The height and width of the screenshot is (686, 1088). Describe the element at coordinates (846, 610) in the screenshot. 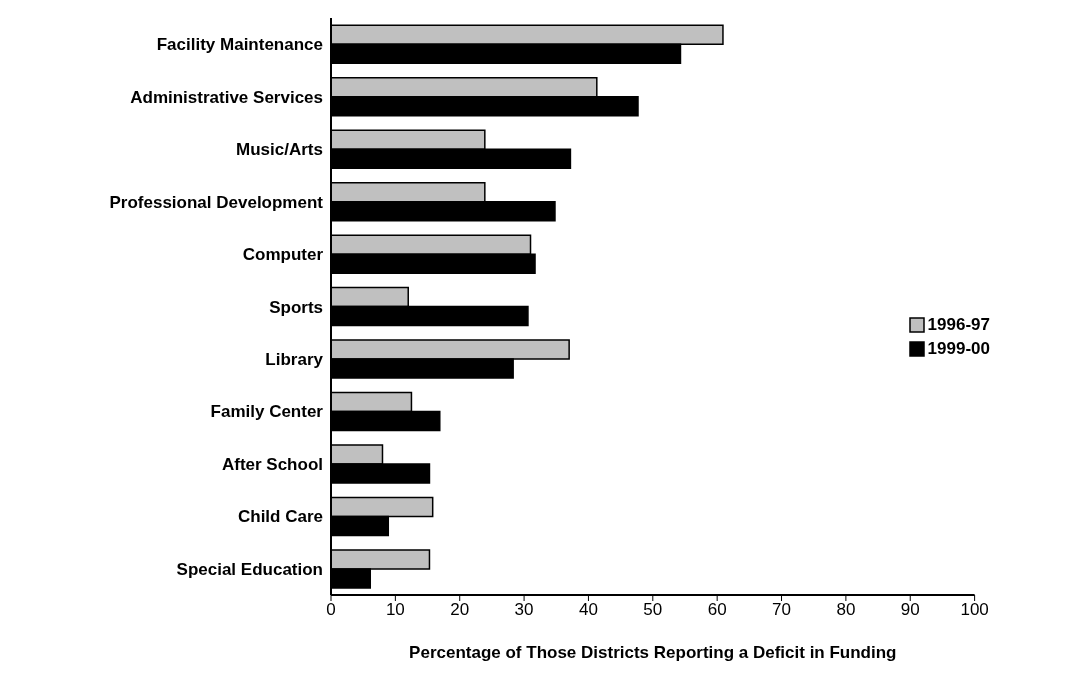

I see `x-tick-label: 80` at that location.